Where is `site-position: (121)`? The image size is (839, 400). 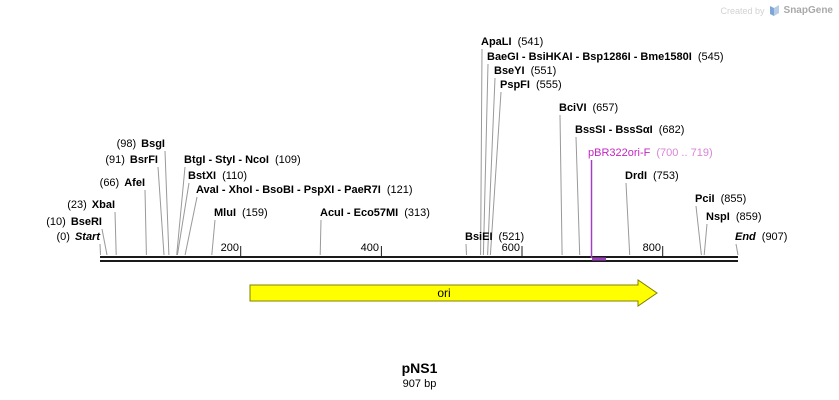
site-position: (121) is located at coordinates (399, 190).